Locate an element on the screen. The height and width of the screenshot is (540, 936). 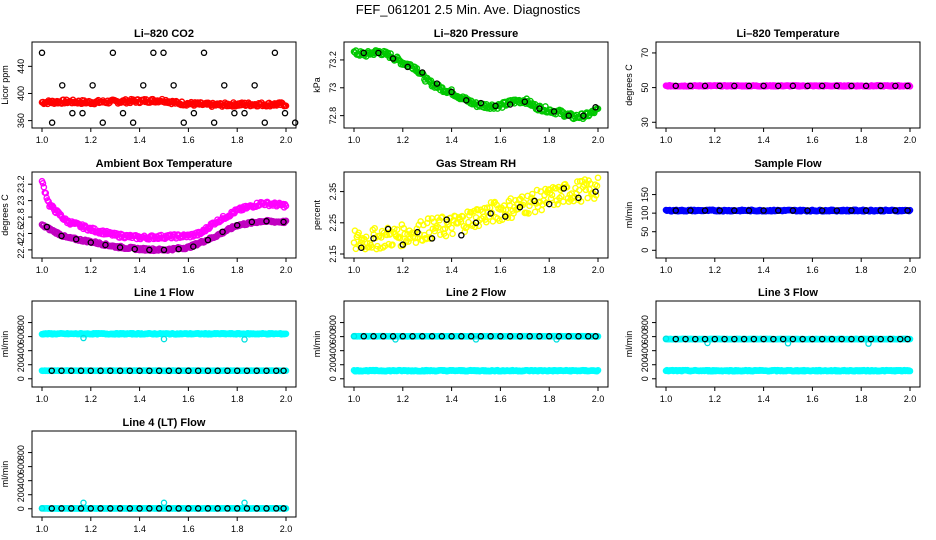
y-axis-label: degrees C is located at coordinates (5, 215).